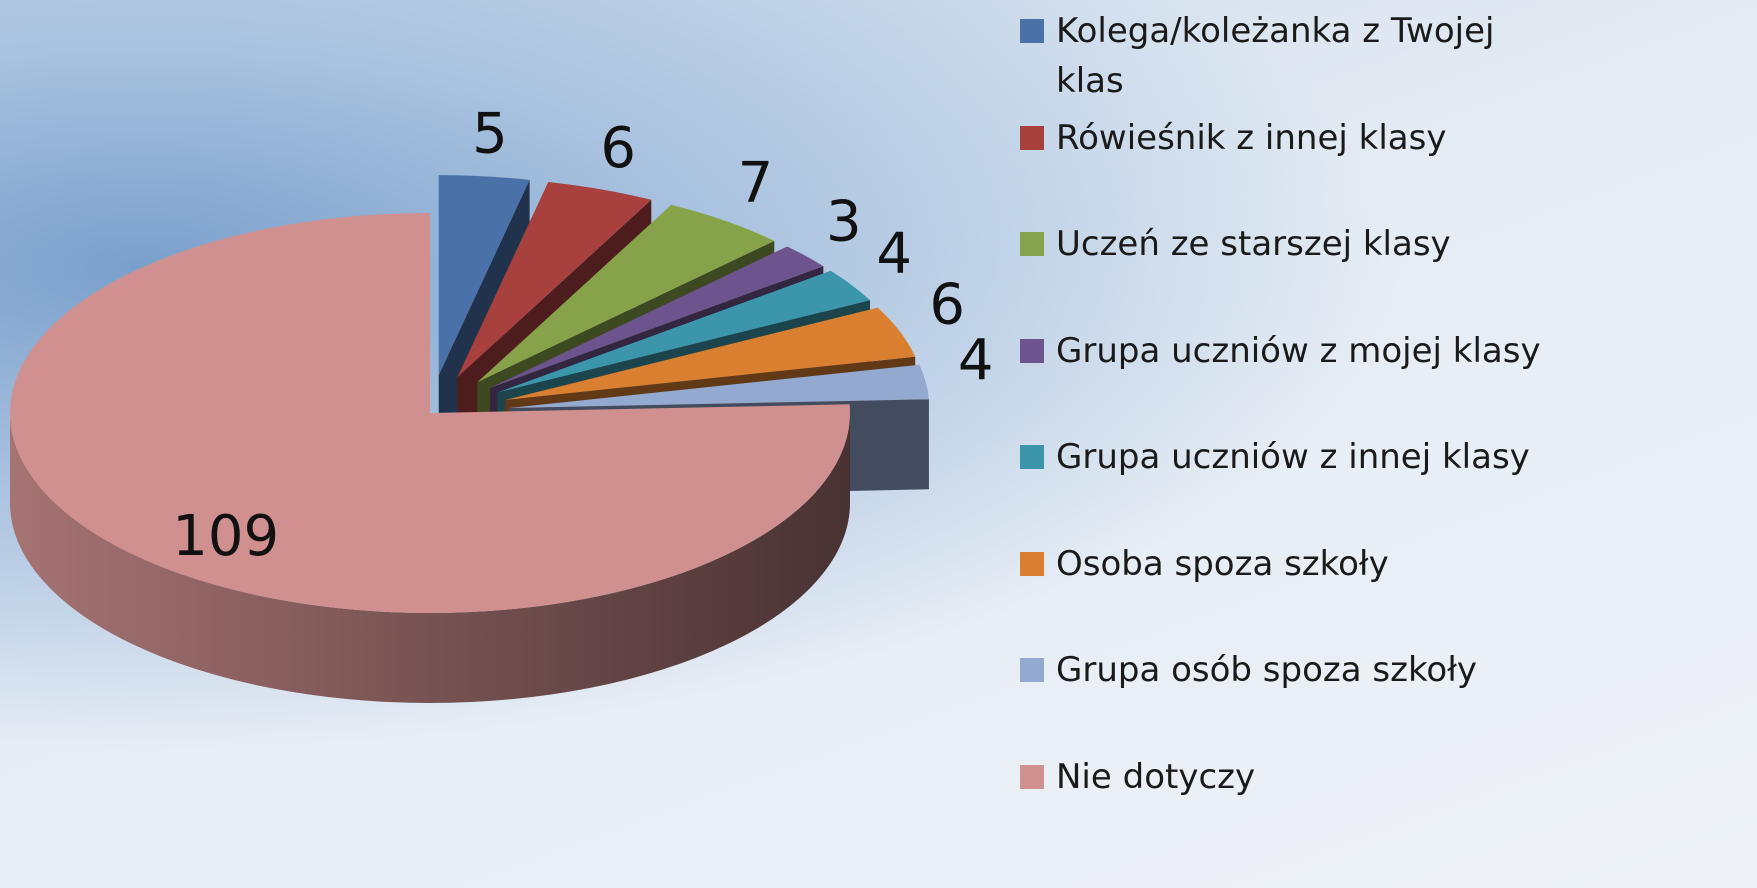  Describe the element at coordinates (756, 183) in the screenshot. I see `data-label: 7` at that location.